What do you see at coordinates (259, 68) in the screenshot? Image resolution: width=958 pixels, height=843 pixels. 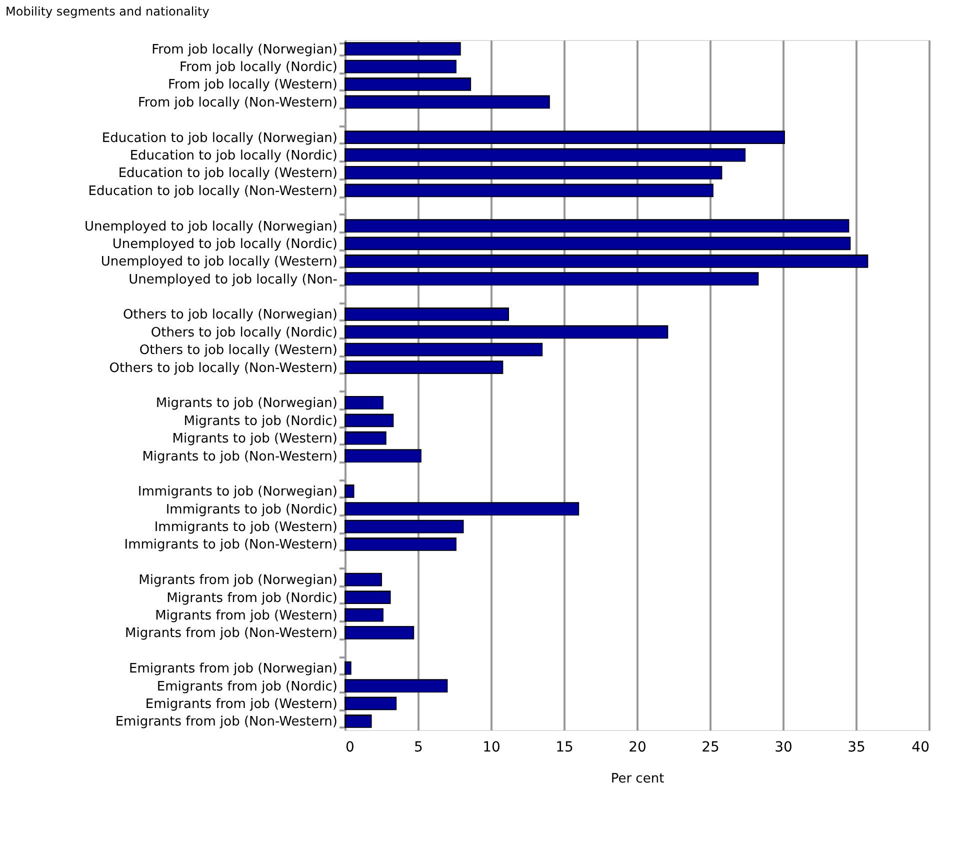 I see `y-tick-label: From job locally (Nordic)` at bounding box center [259, 68].